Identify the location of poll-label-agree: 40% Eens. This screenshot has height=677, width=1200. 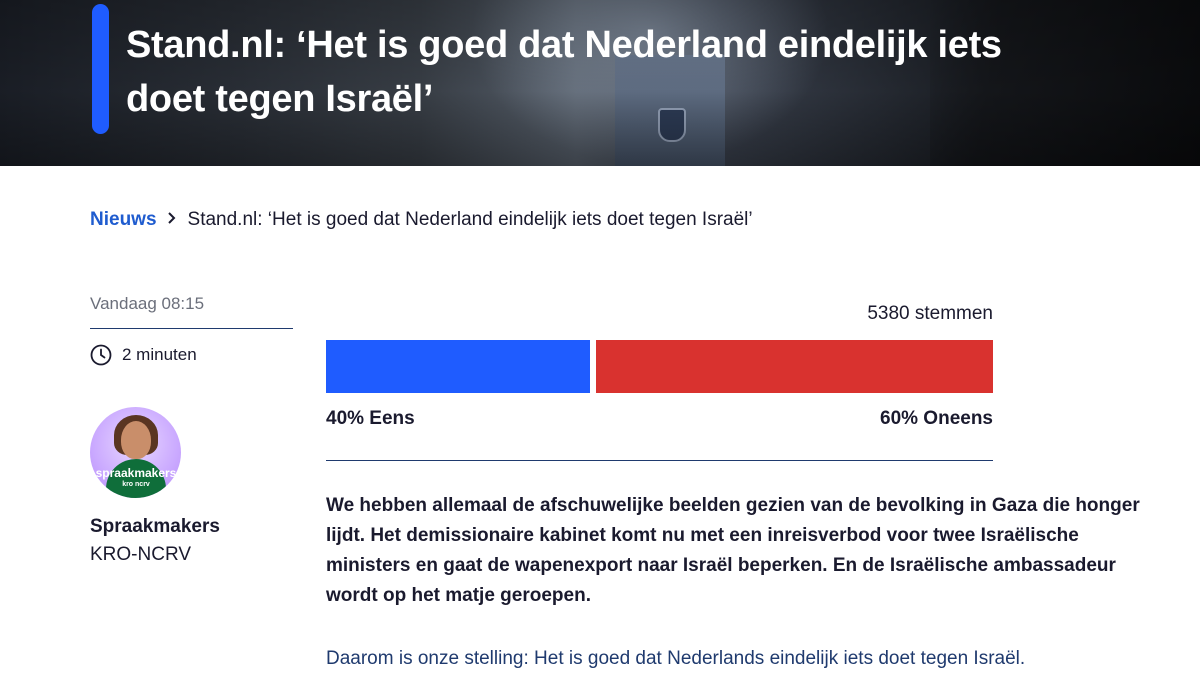
(370, 418).